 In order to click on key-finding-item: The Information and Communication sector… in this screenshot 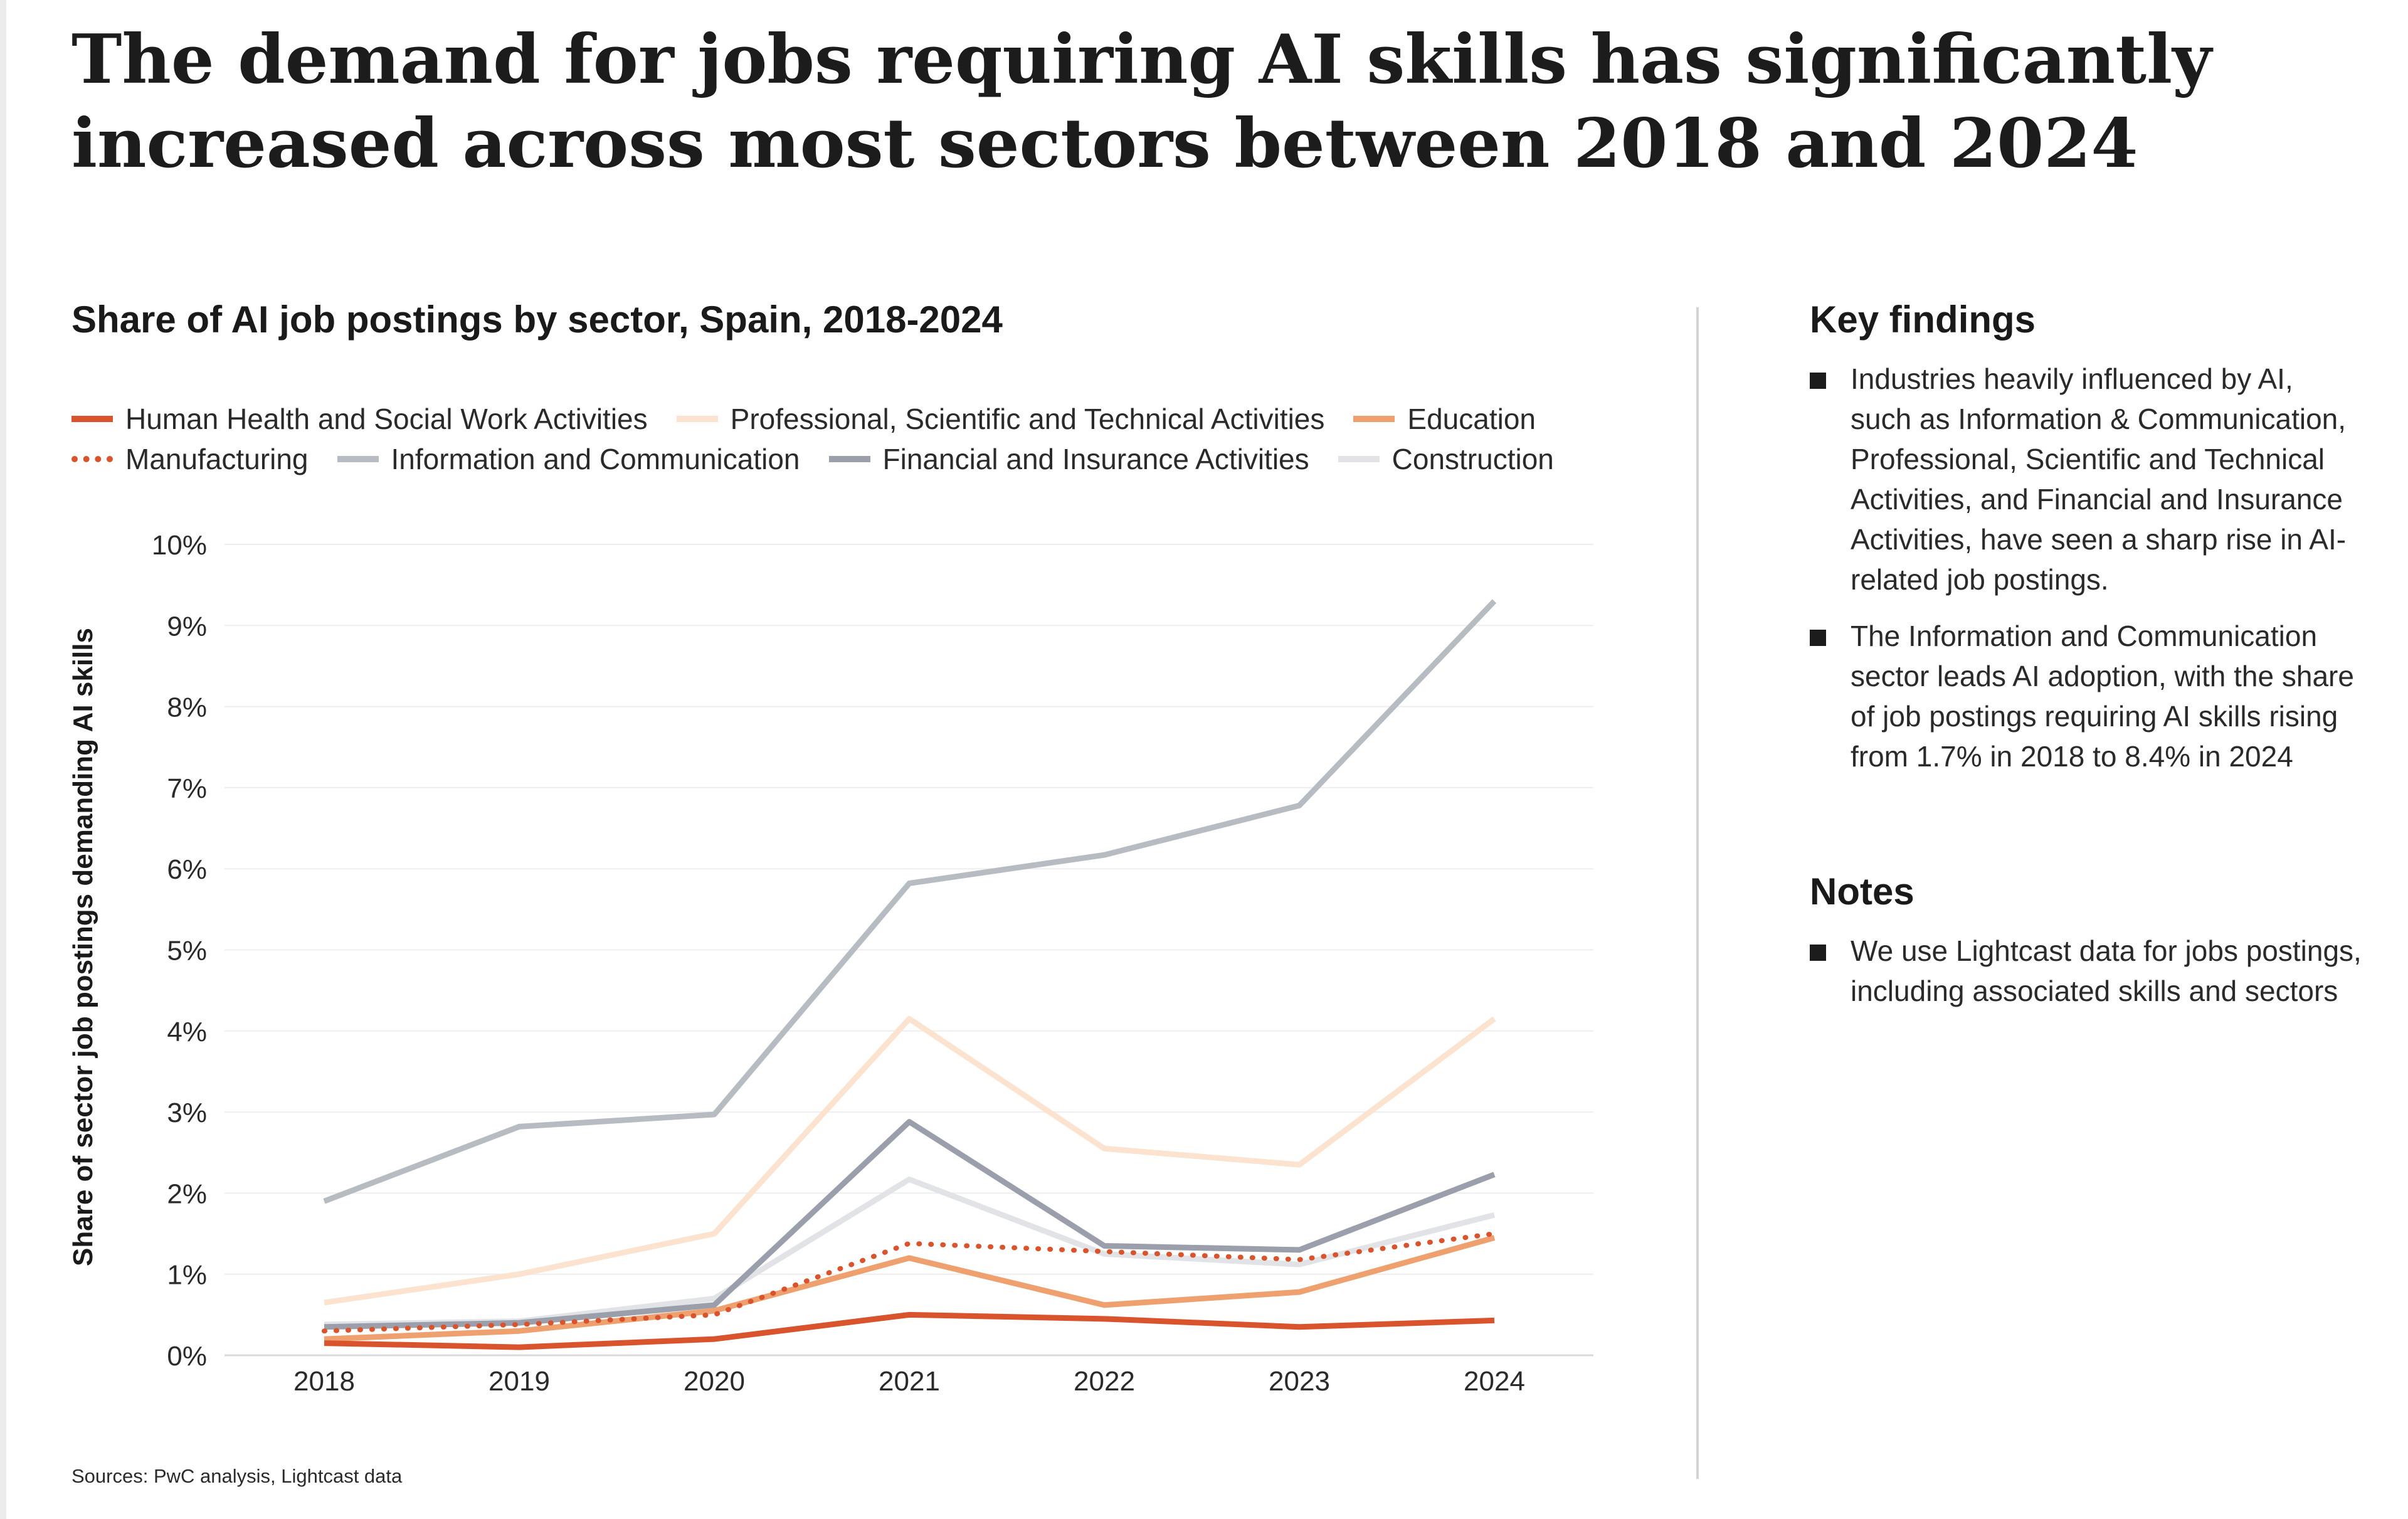, I will do `click(2086, 696)`.